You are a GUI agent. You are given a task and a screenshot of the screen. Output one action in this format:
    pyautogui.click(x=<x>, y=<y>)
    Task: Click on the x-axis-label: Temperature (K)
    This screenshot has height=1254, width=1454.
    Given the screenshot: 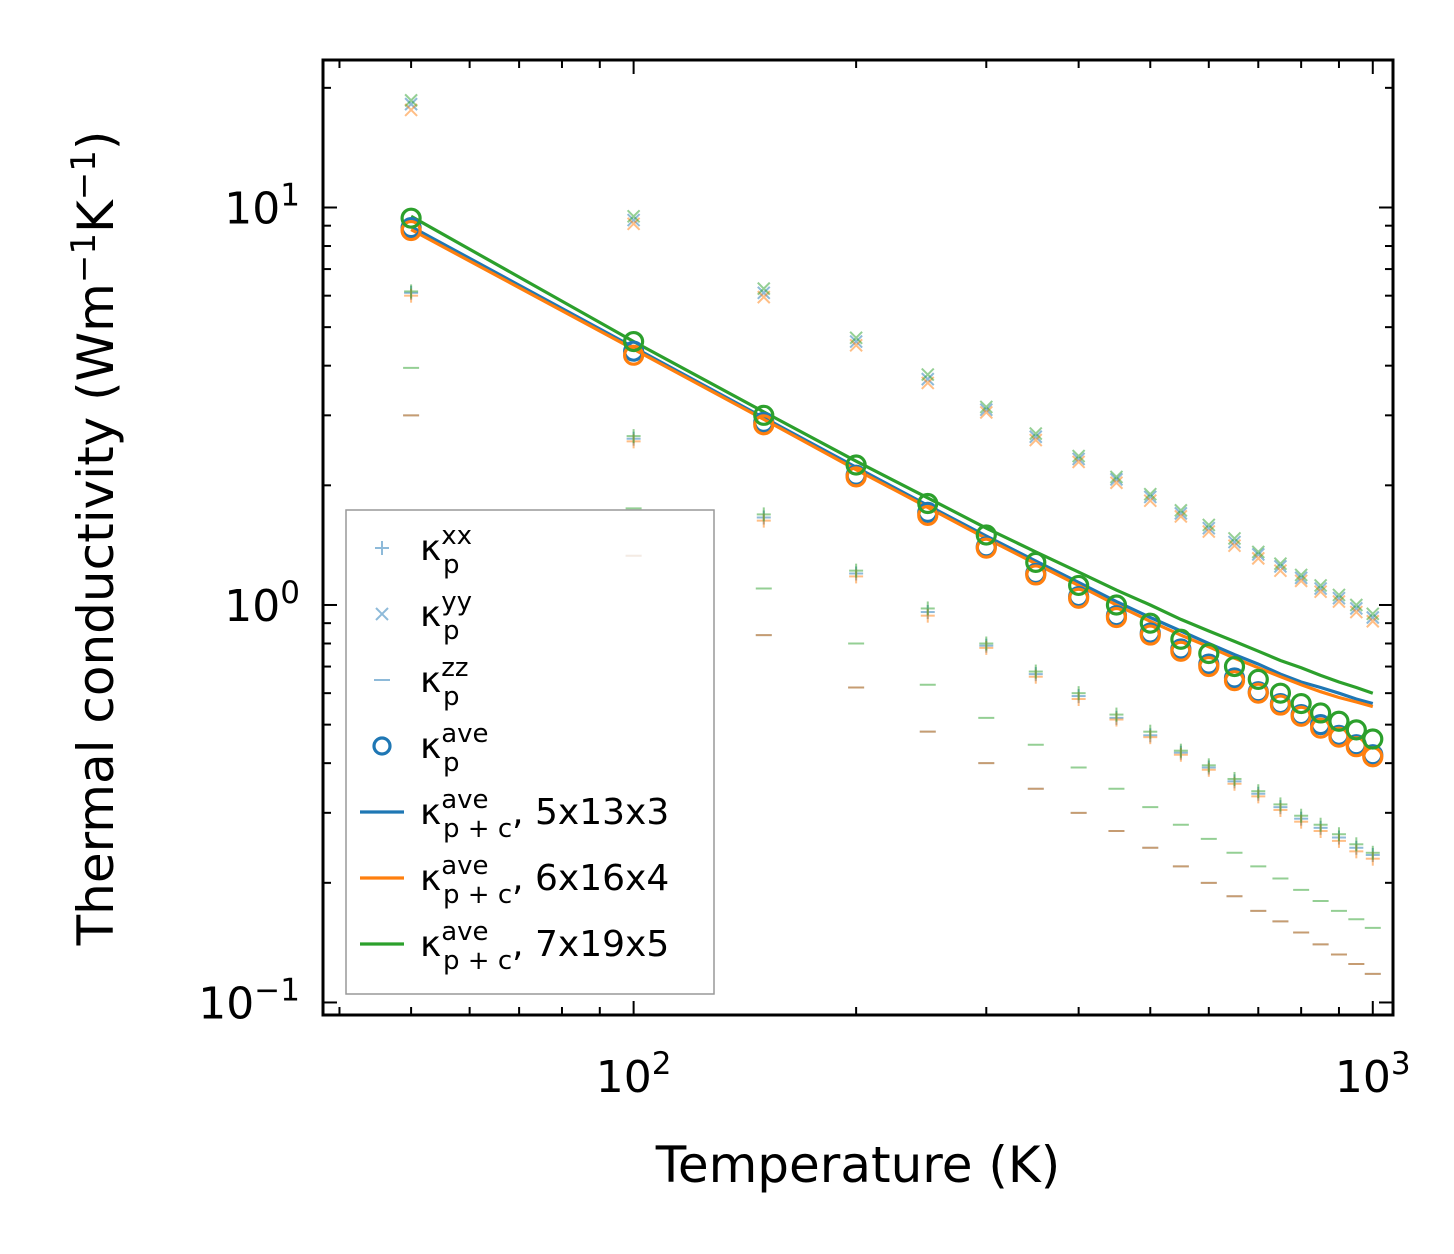 What is the action you would take?
    pyautogui.click(x=857, y=1165)
    